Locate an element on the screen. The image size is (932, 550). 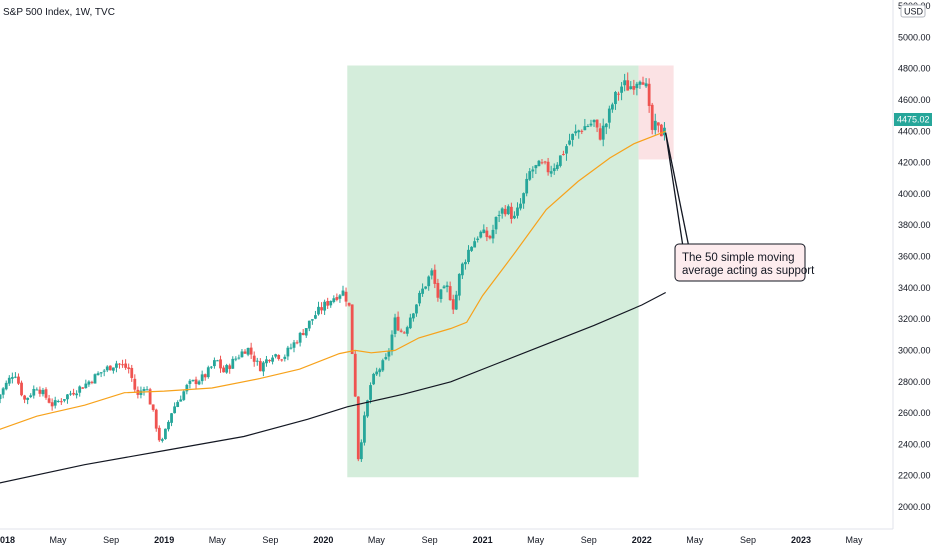
last-price-value: 4475.02 is located at coordinates (913, 120).